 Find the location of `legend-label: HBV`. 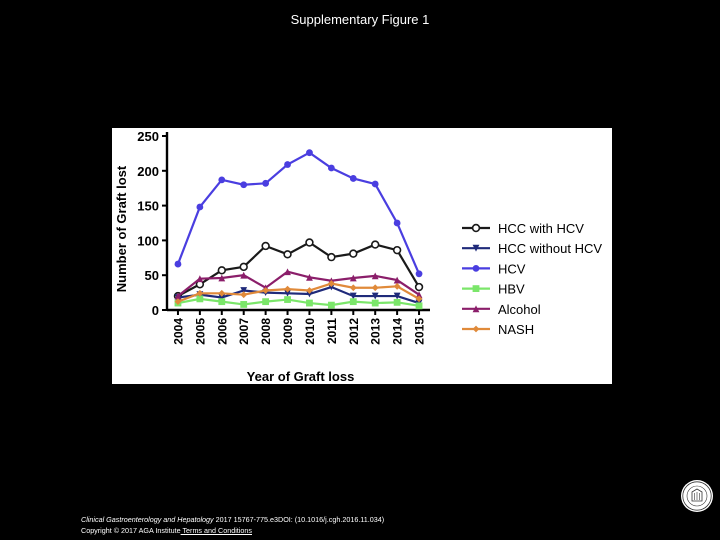

legend-label: HBV is located at coordinates (511, 289).